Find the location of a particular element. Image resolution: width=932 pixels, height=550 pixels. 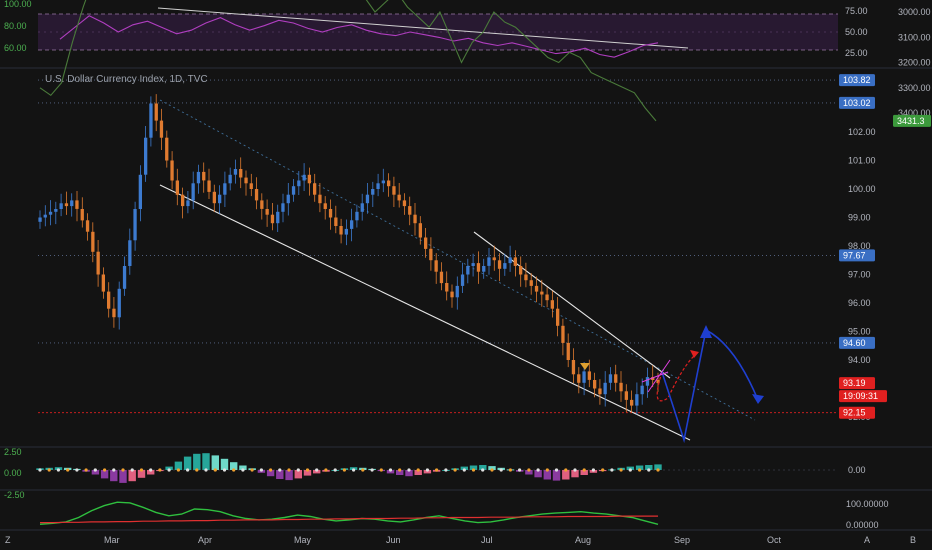

oscillator-left-tick: -2.50 is located at coordinates (14, 495).